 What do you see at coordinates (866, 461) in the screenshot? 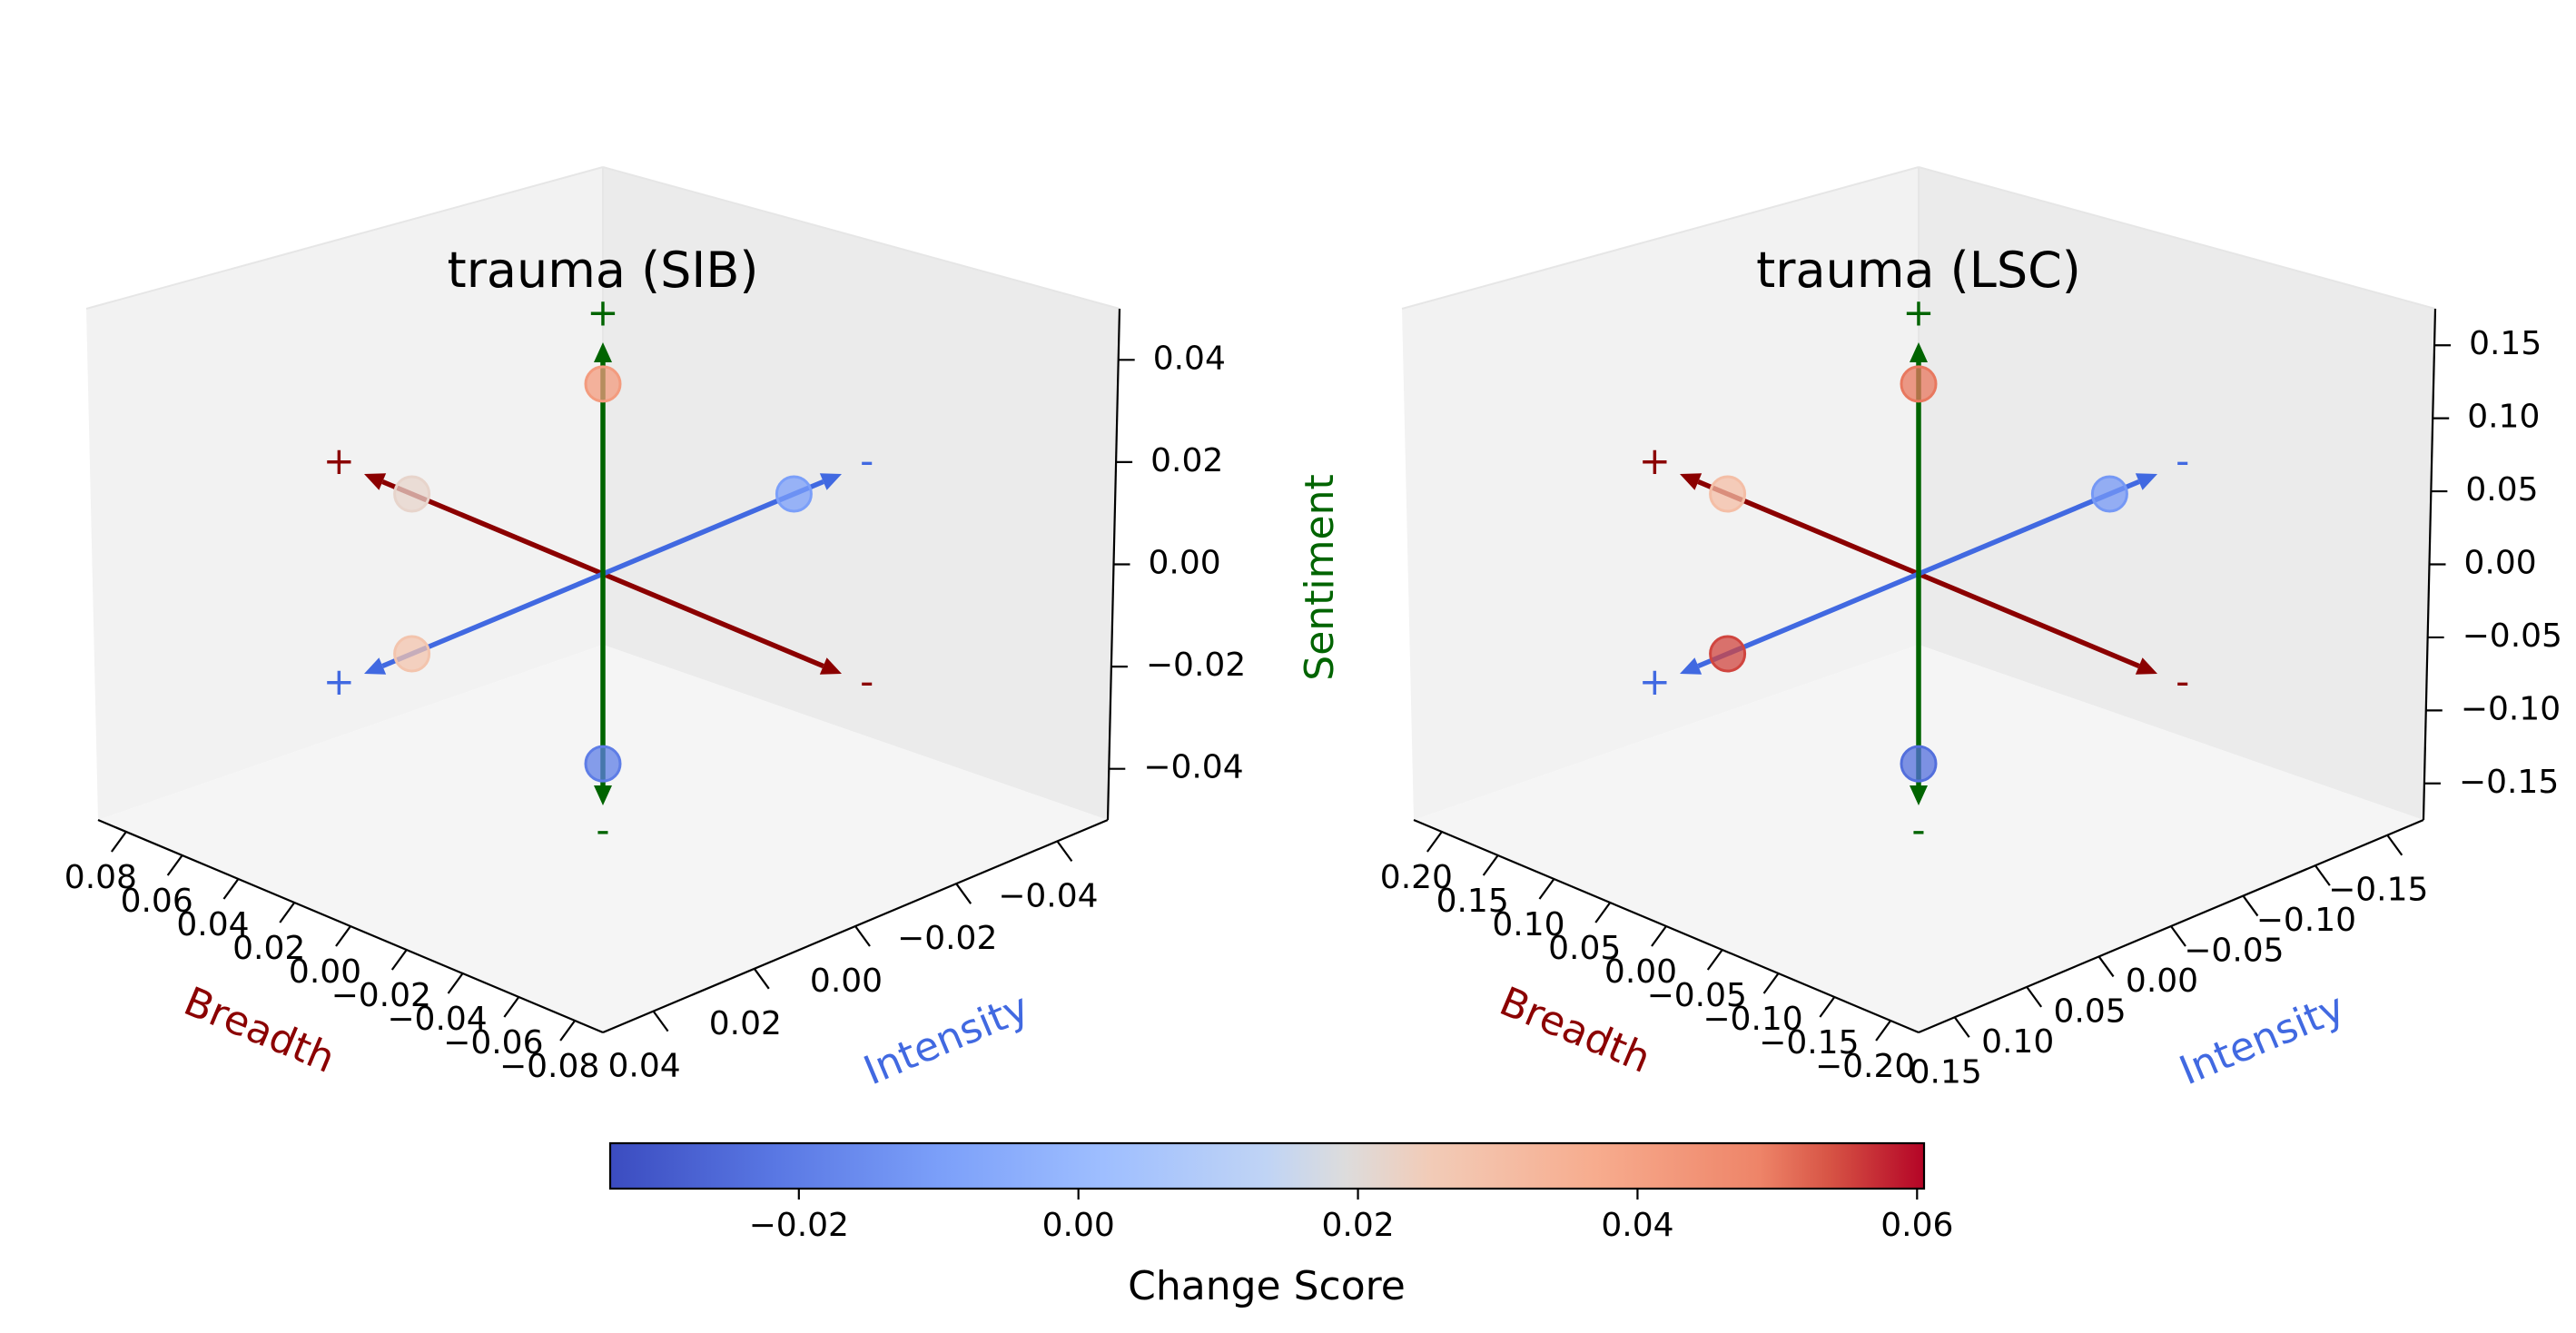
I see `intensity-negative-sign: -` at bounding box center [866, 461].